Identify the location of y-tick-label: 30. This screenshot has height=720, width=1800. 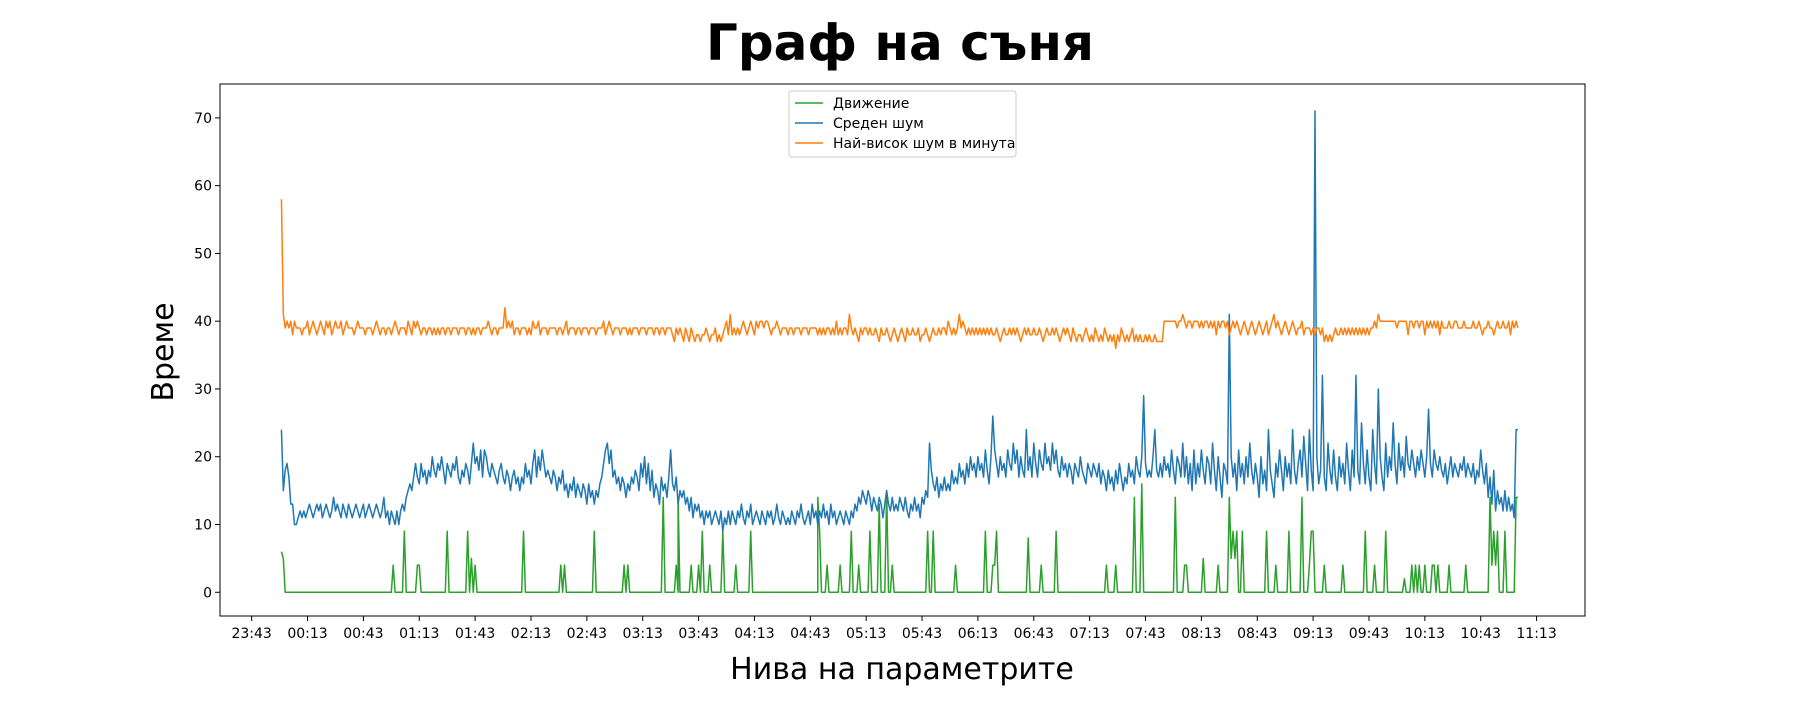
(203, 390).